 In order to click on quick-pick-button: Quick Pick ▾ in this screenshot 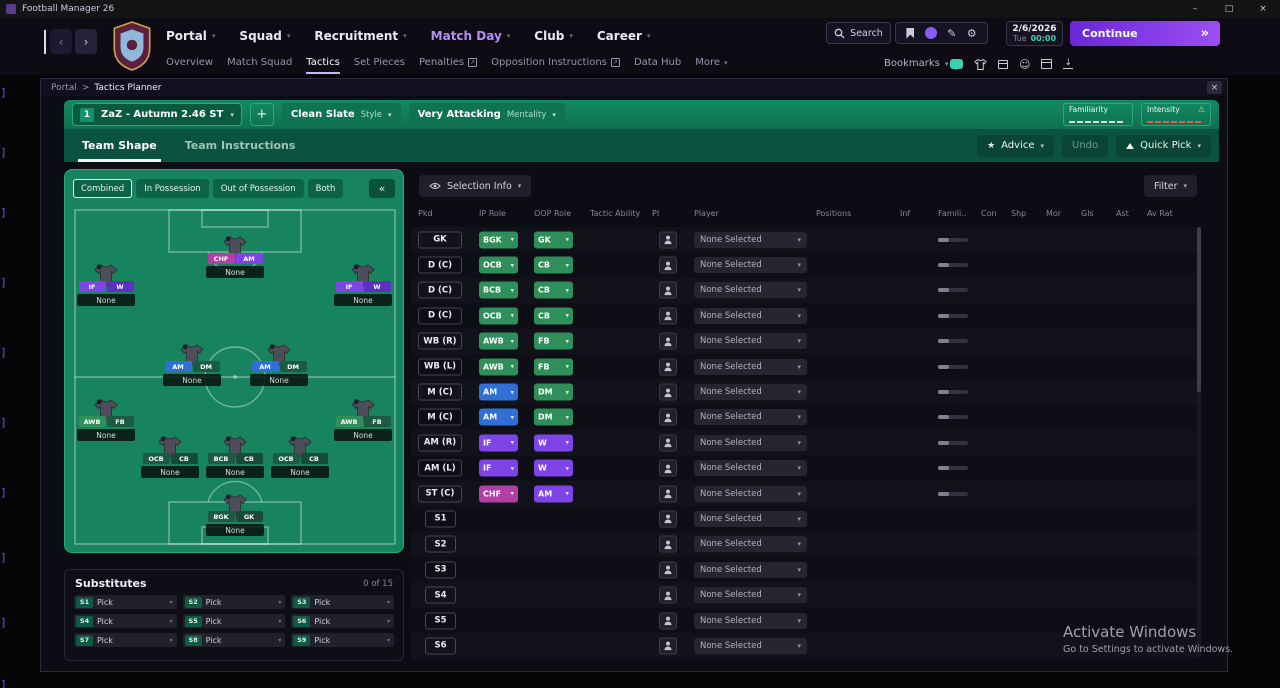, I will do `click(1163, 145)`.